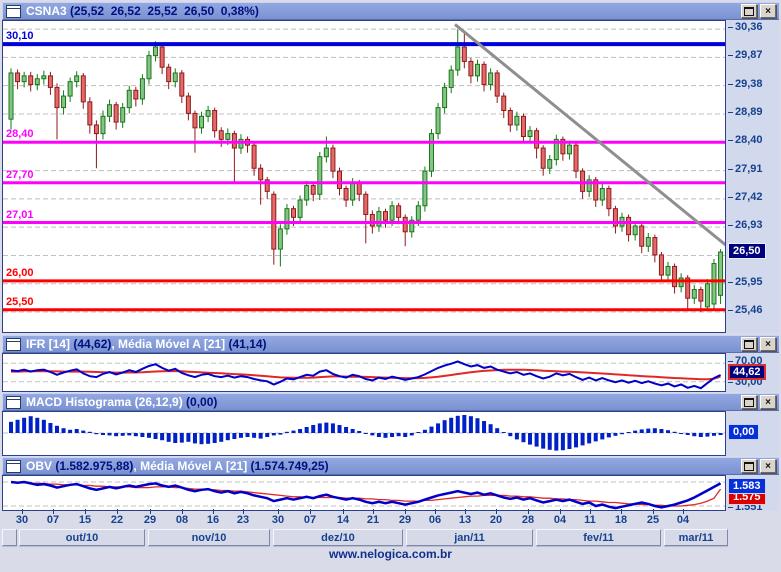 The height and width of the screenshot is (572, 781). I want to click on price-line-label: 25,50, so click(20, 301).